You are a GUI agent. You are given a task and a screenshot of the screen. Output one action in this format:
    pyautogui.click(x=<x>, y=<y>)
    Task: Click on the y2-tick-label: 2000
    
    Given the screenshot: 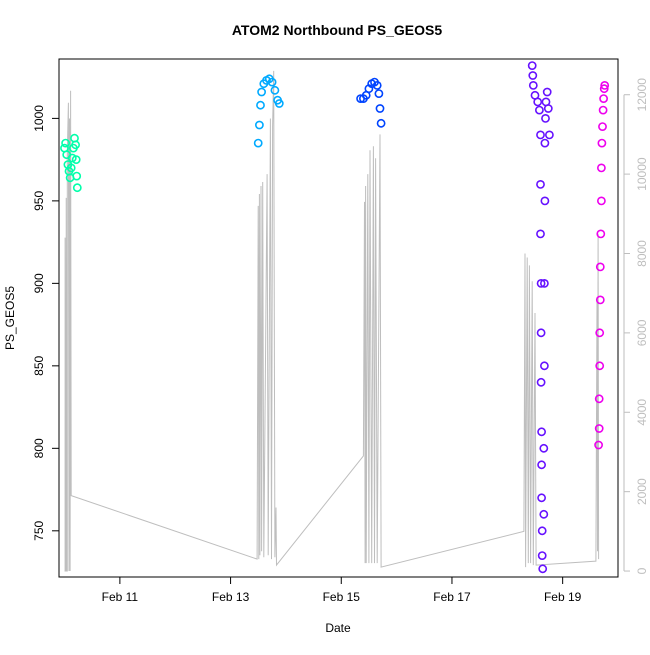 What is the action you would take?
    pyautogui.click(x=642, y=491)
    